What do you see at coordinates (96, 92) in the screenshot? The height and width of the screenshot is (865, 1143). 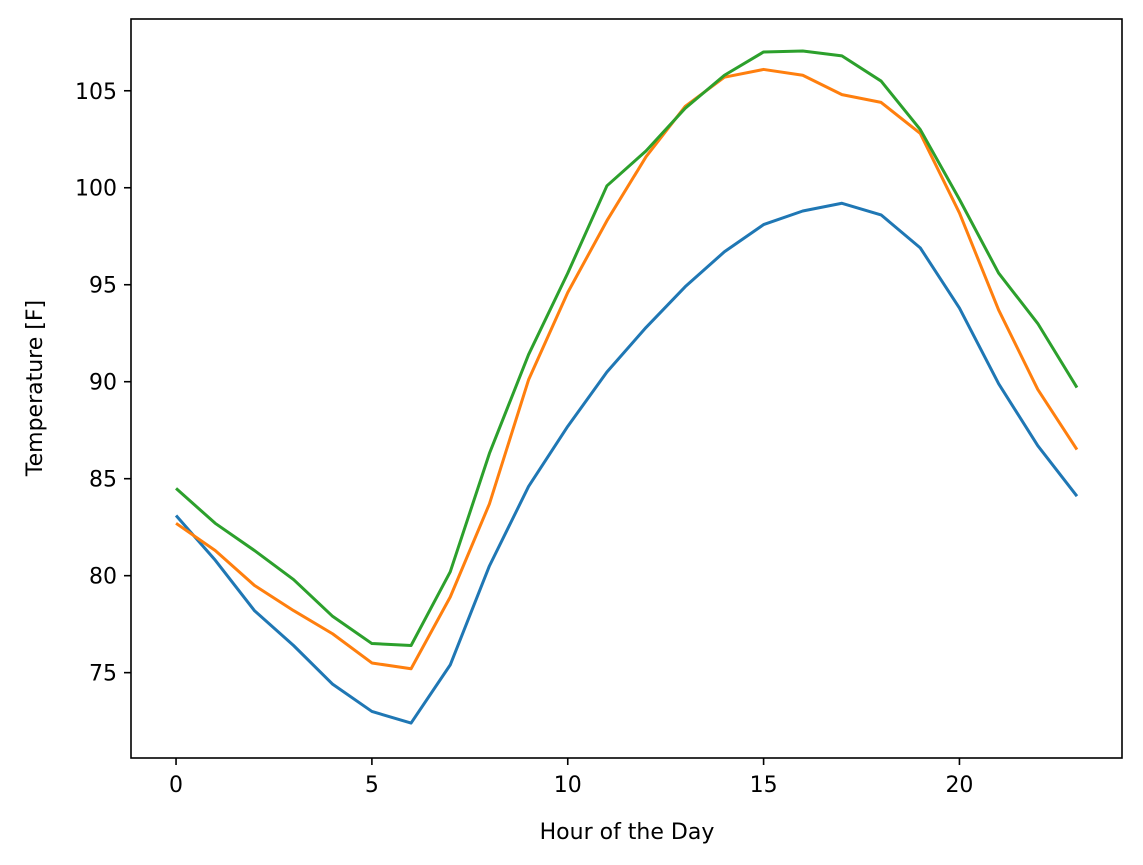 I see `y-tick-label: 105` at bounding box center [96, 92].